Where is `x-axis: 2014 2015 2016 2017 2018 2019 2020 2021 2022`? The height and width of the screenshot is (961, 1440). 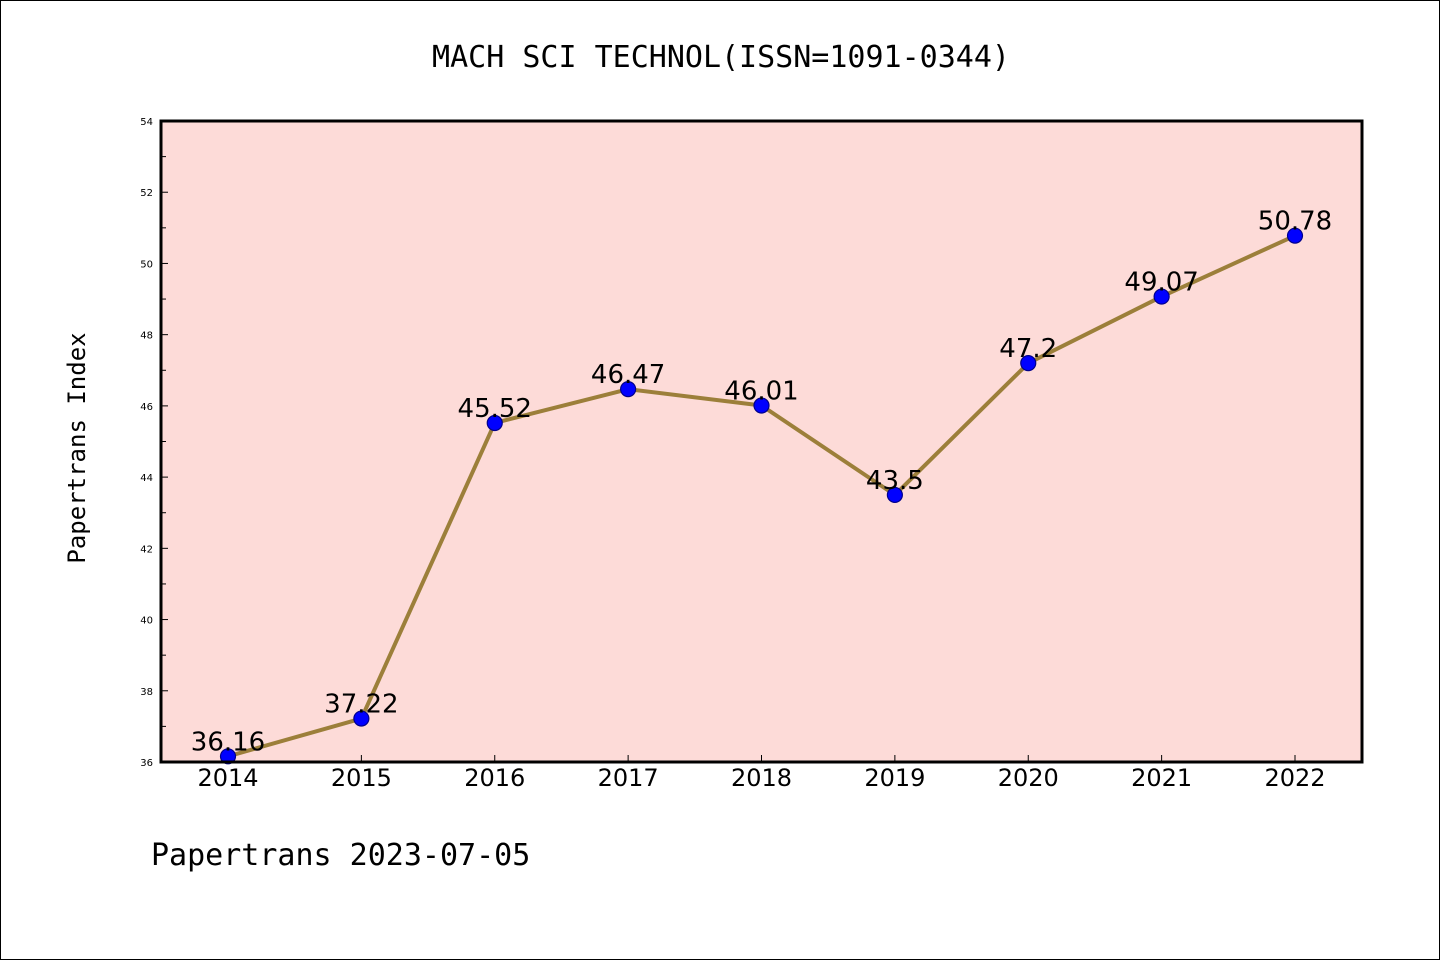
x-axis: 2014 2015 2016 2017 2018 2019 2020 2021 2022 is located at coordinates (761, 773).